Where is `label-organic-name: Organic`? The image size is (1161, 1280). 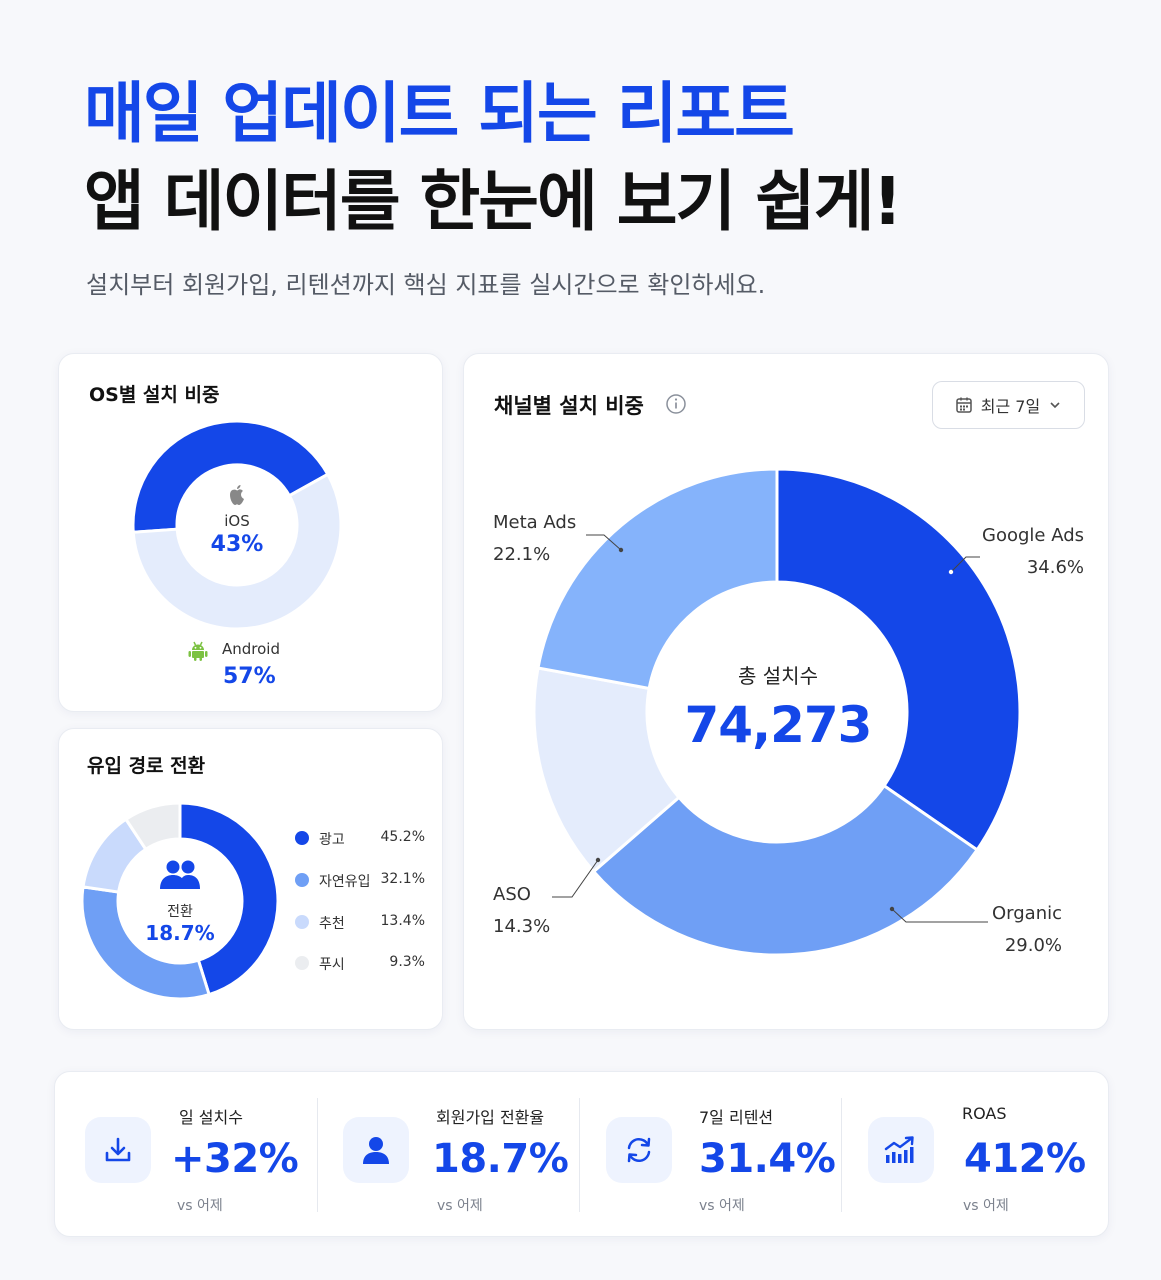
label-organic-name: Organic is located at coordinates (1026, 913).